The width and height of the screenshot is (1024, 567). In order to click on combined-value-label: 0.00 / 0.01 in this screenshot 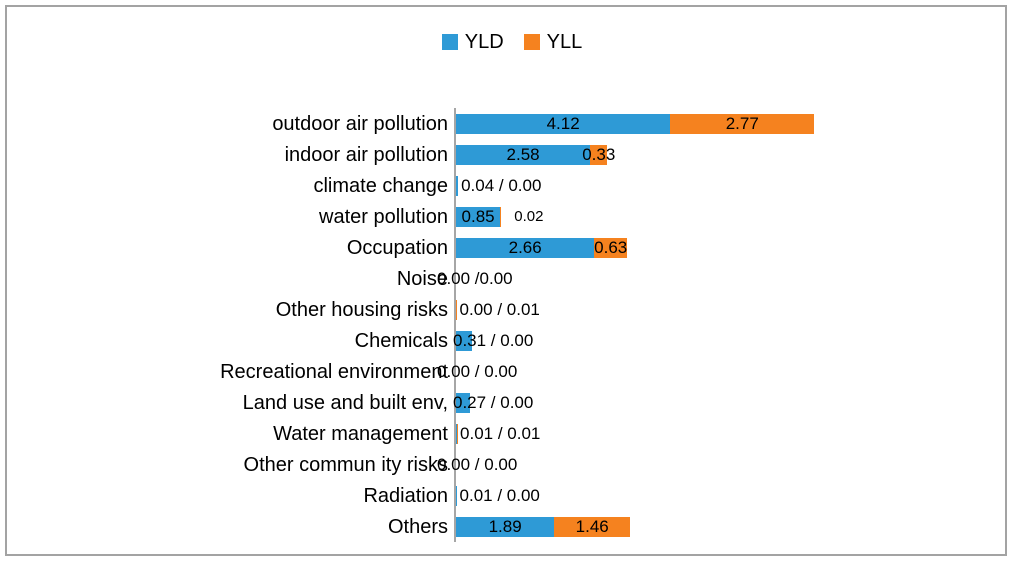, I will do `click(499, 309)`.